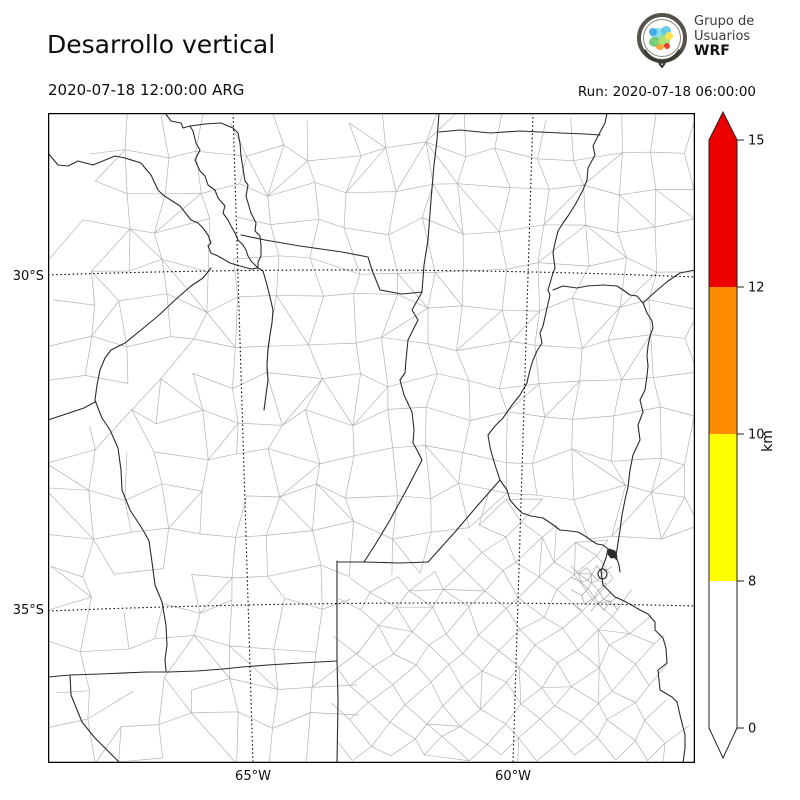  I want to click on page-title: Desarrollo vertical, so click(161, 44).